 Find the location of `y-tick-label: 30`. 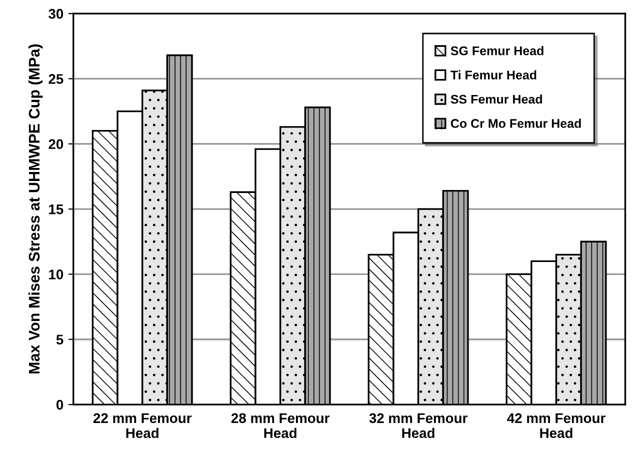

y-tick-label: 30 is located at coordinates (56, 13).